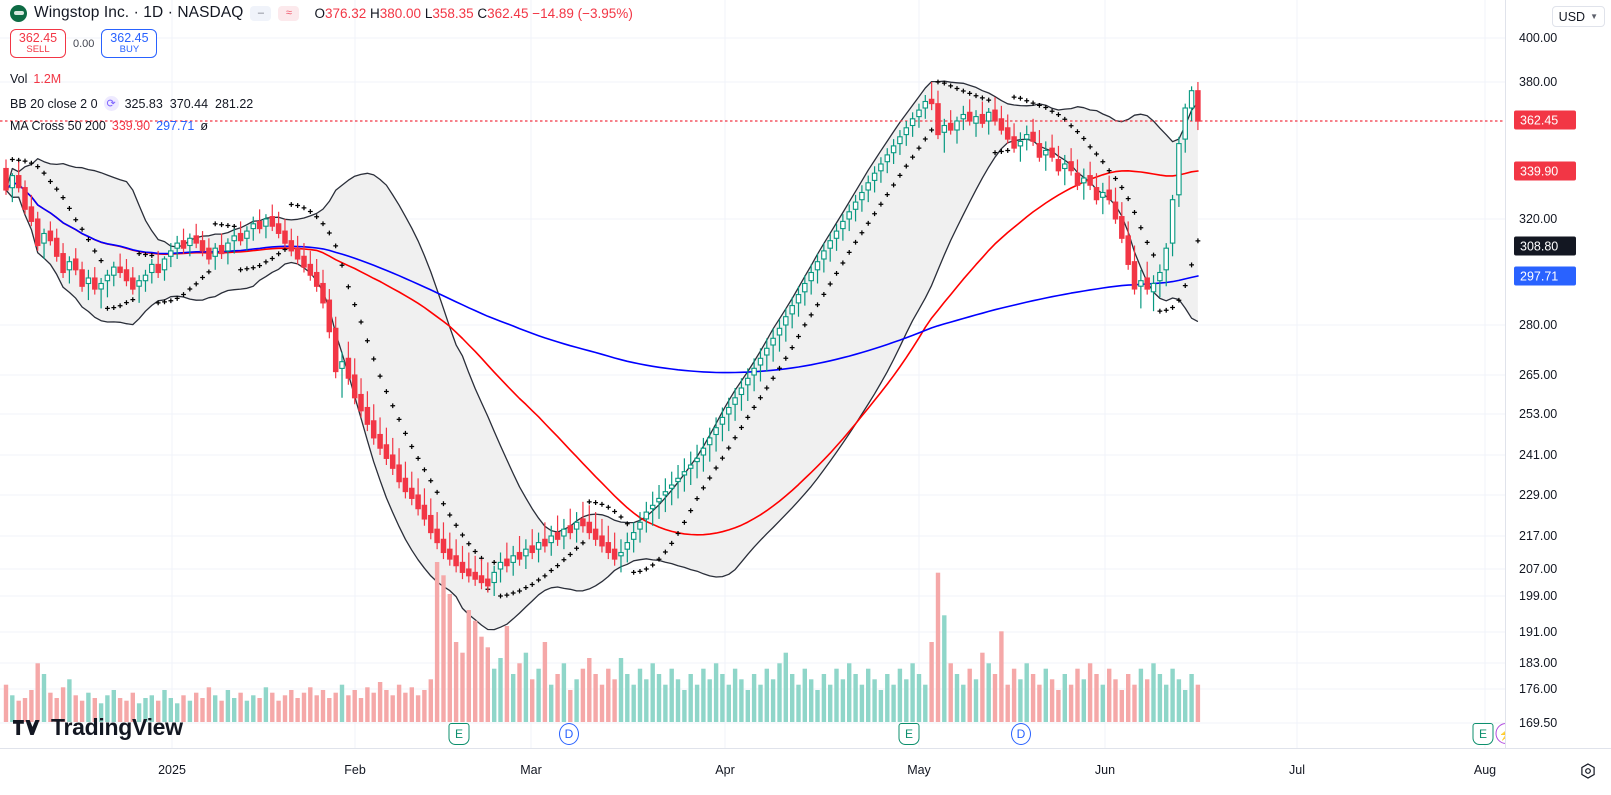 Image resolution: width=1611 pixels, height=795 pixels. Describe the element at coordinates (602, 642) in the screenshot. I see `volume-bars` at that location.